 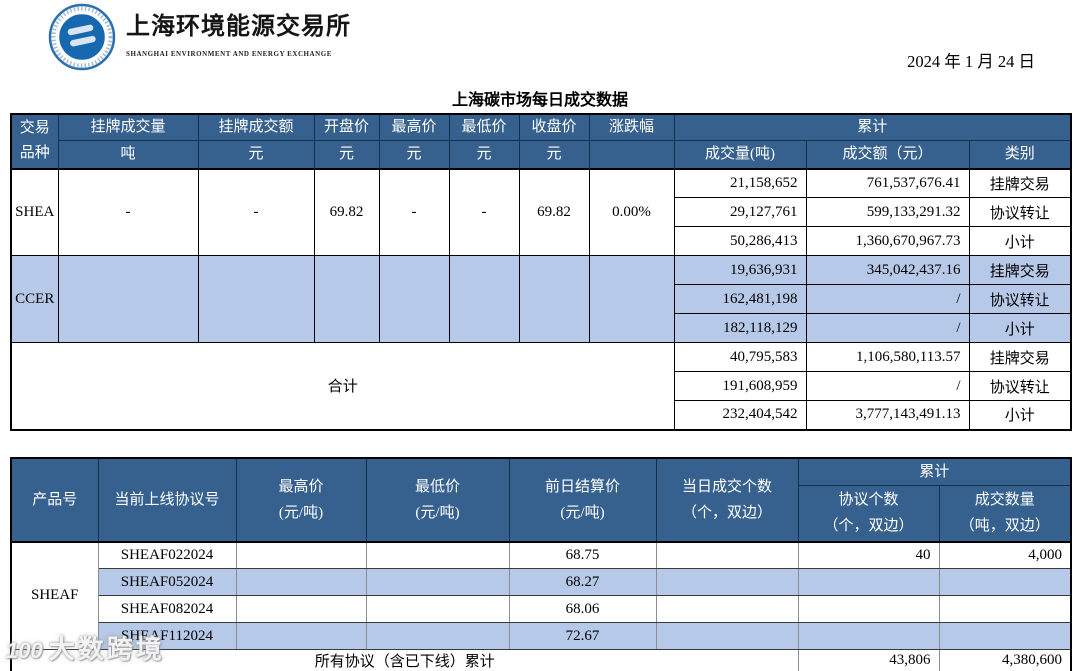 I want to click on table-row-sheaf082024: SHEAF082024 68.06, so click(x=541, y=609).